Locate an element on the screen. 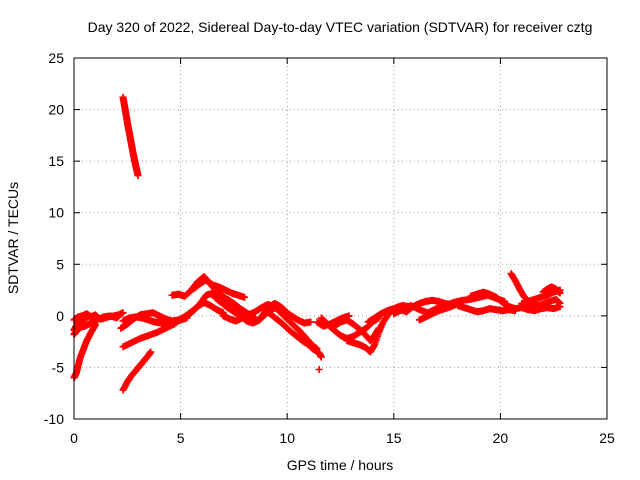 This screenshot has height=480, width=640. y-tick-label: 20 is located at coordinates (56, 110).